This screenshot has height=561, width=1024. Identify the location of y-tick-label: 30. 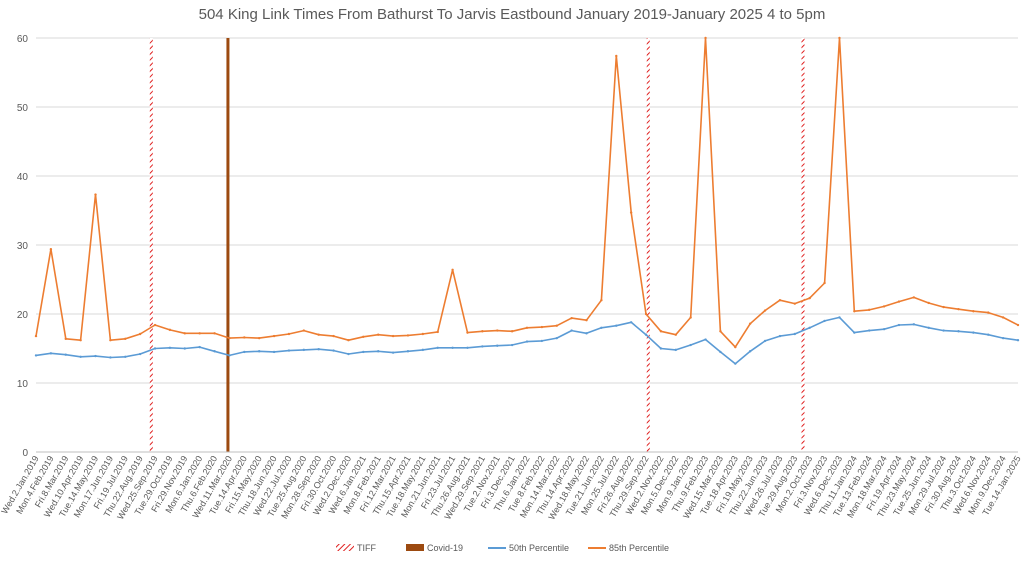
(23, 246).